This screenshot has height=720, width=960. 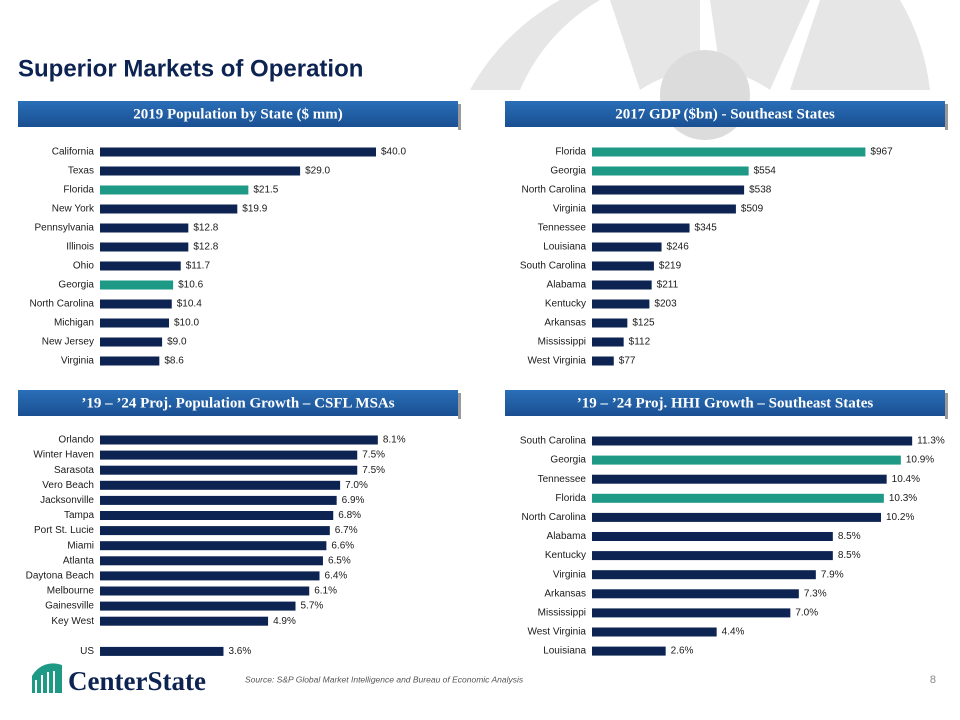 What do you see at coordinates (81, 171) in the screenshot?
I see `category-label: Texas` at bounding box center [81, 171].